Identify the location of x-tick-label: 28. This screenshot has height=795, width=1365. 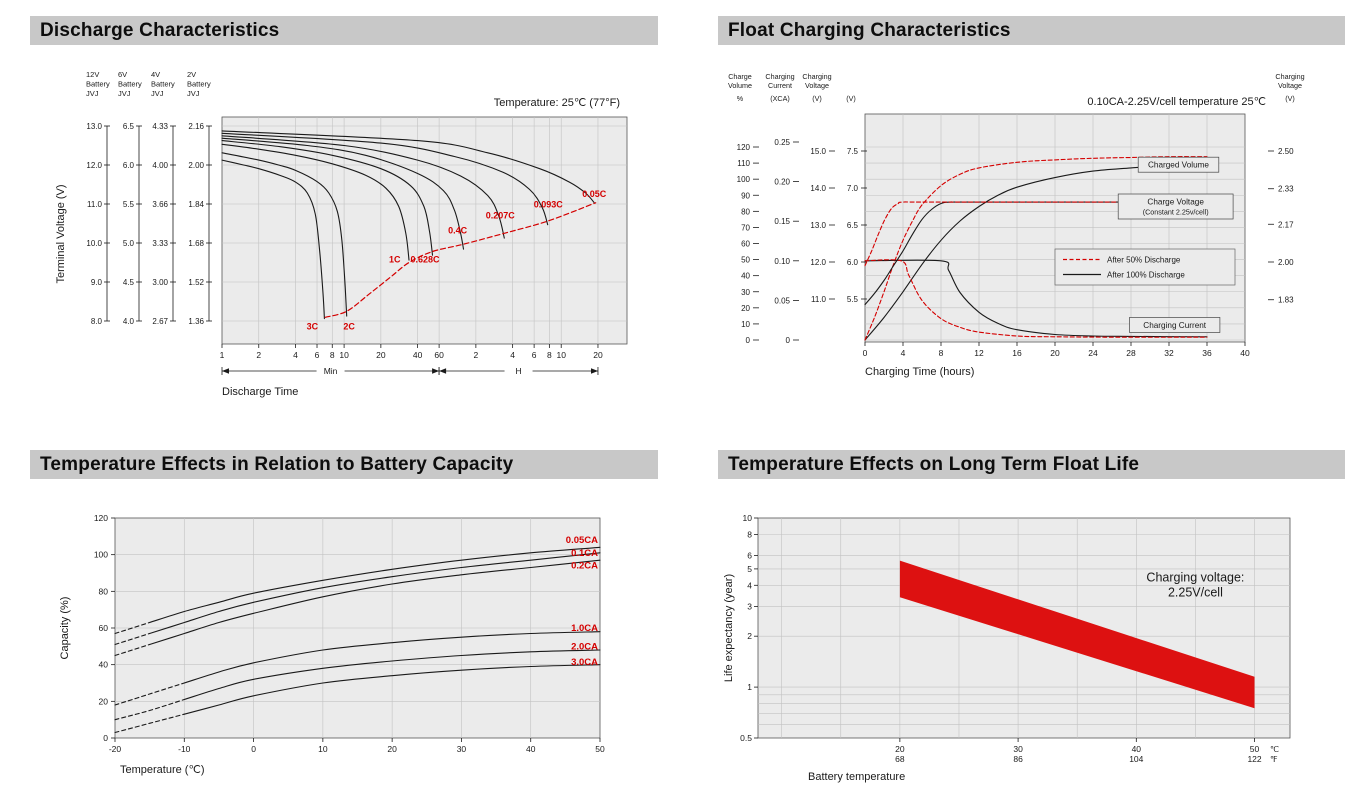
(1131, 353).